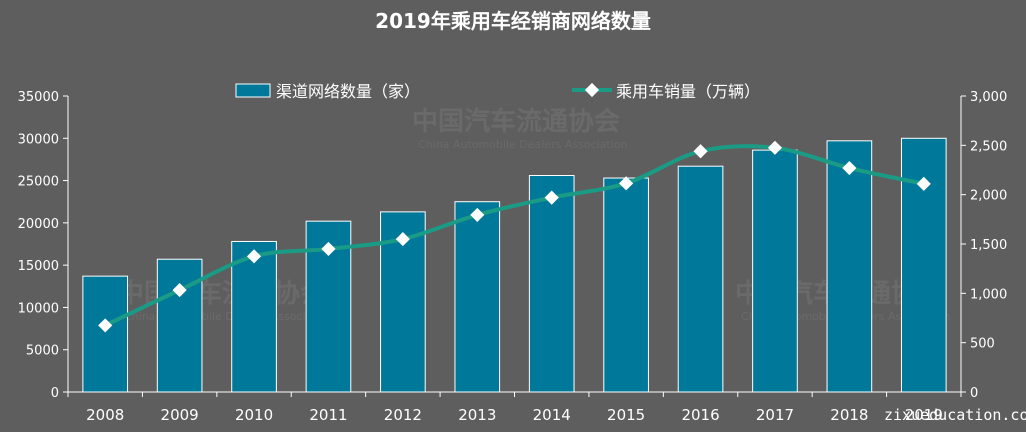 Image resolution: width=1026 pixels, height=432 pixels. What do you see at coordinates (38, 182) in the screenshot?
I see `y-left-tick-label: 25000` at bounding box center [38, 182].